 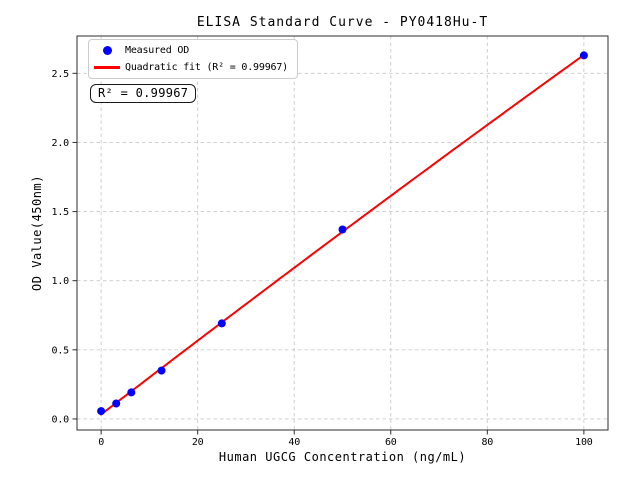 I want to click on y-tick-label: 1.0, so click(x=61, y=281).